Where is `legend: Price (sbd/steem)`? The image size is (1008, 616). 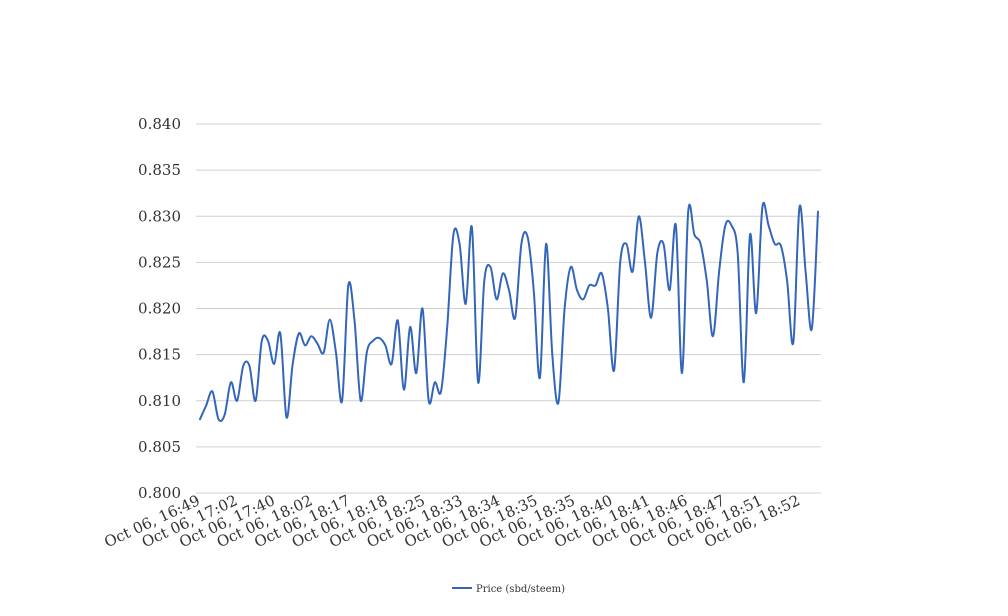
legend: Price (sbd/steem) is located at coordinates (508, 589).